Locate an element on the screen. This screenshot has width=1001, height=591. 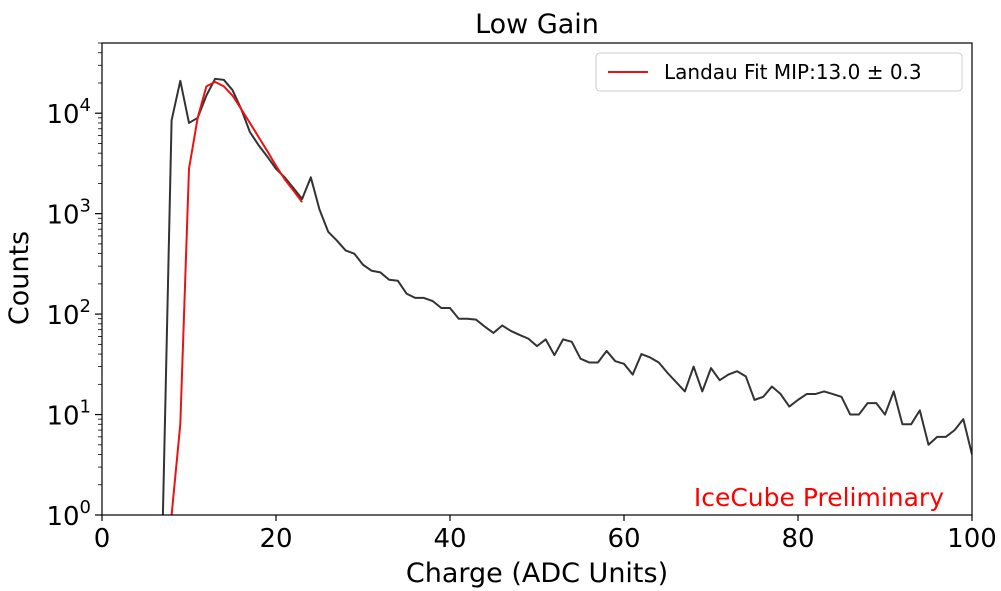
legend: Landau Fit MIP:13.0 ± 0.3 is located at coordinates (779, 72).